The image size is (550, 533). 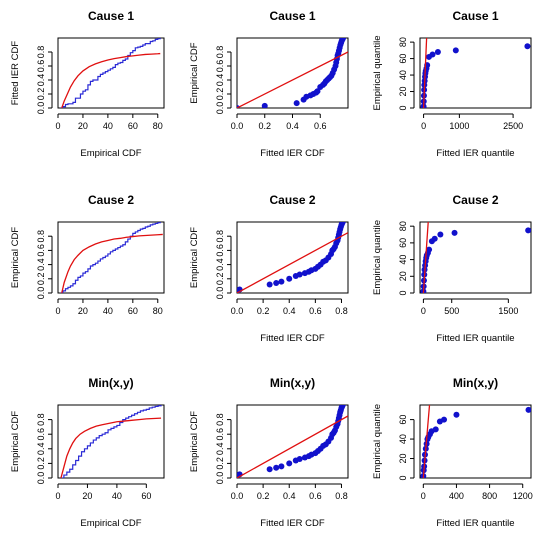 I want to click on x-tick-label: 0.8, so click(x=341, y=496).